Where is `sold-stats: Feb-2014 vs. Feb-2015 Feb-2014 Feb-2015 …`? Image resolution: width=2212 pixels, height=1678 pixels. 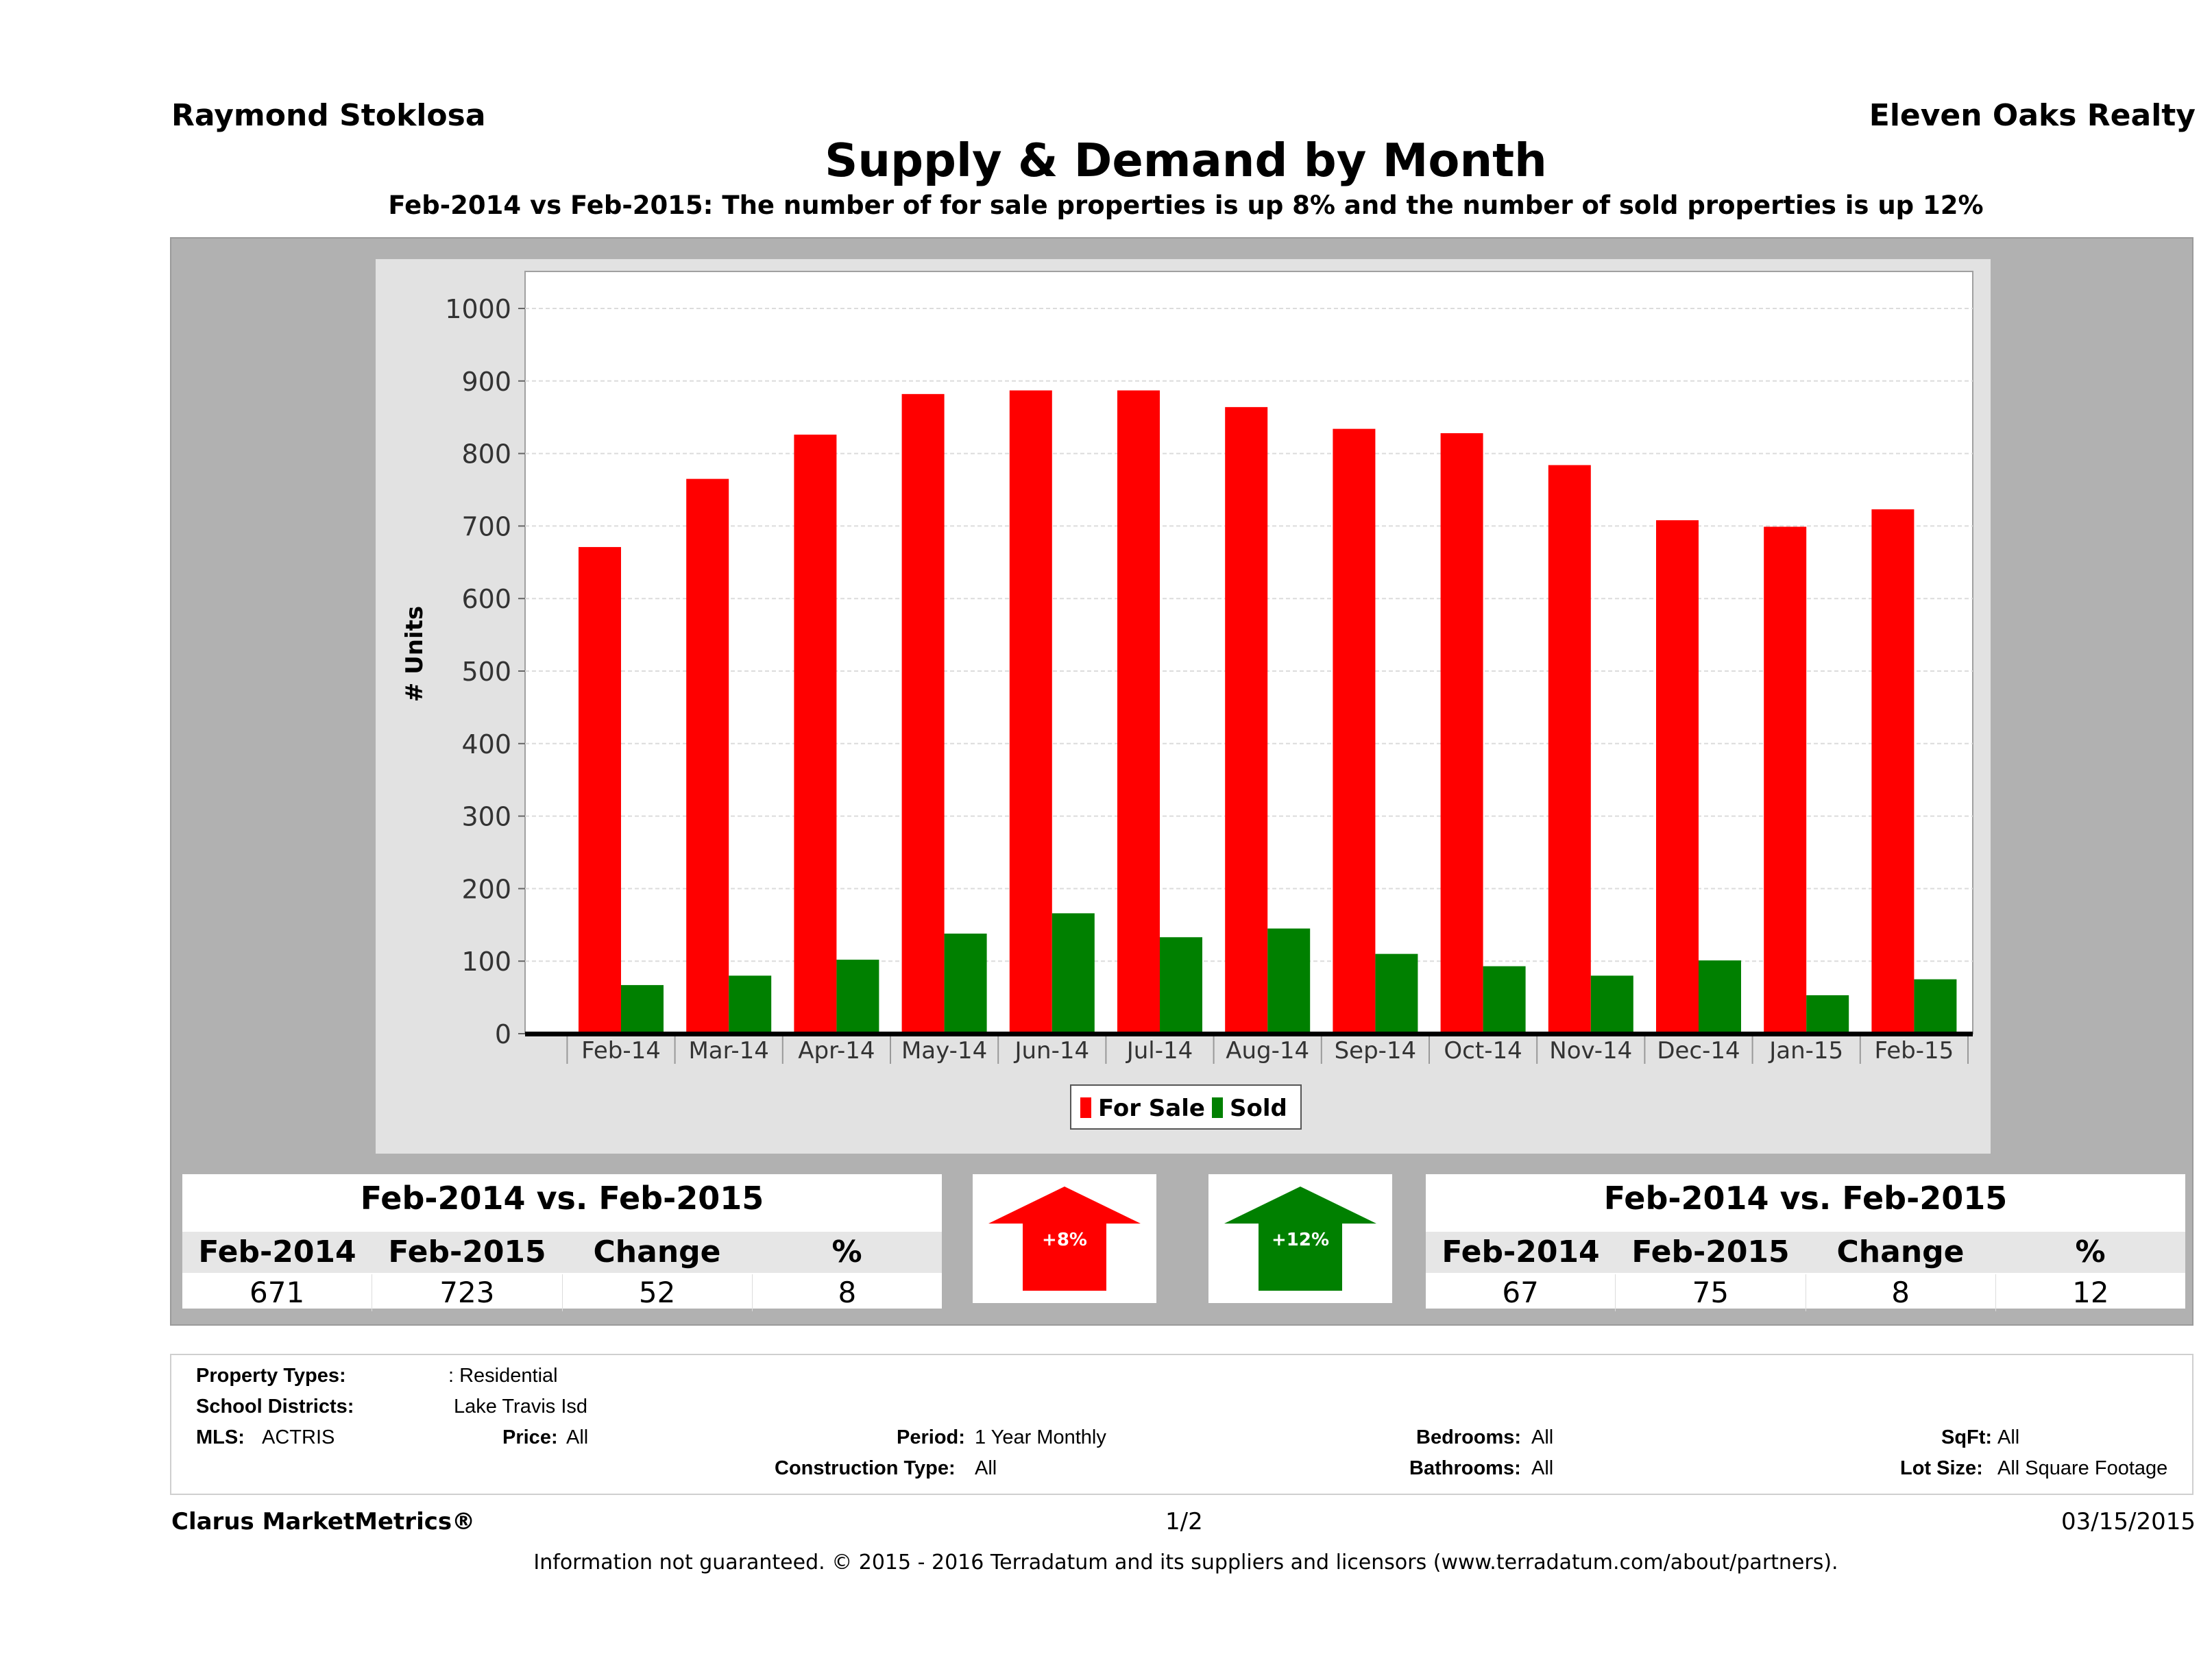
sold-stats: Feb-2014 vs. Feb-2015 Feb-2014 Feb-2015 … is located at coordinates (1805, 1242).